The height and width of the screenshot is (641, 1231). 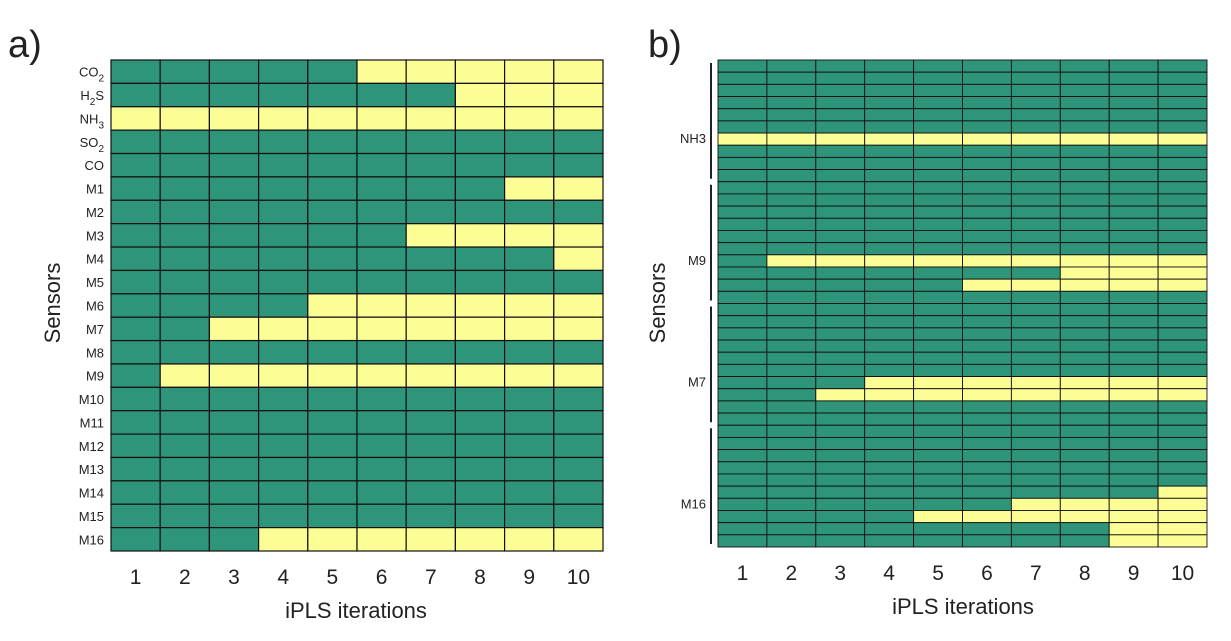 What do you see at coordinates (480, 95) in the screenshot?
I see `cell-a-r1-c7` at bounding box center [480, 95].